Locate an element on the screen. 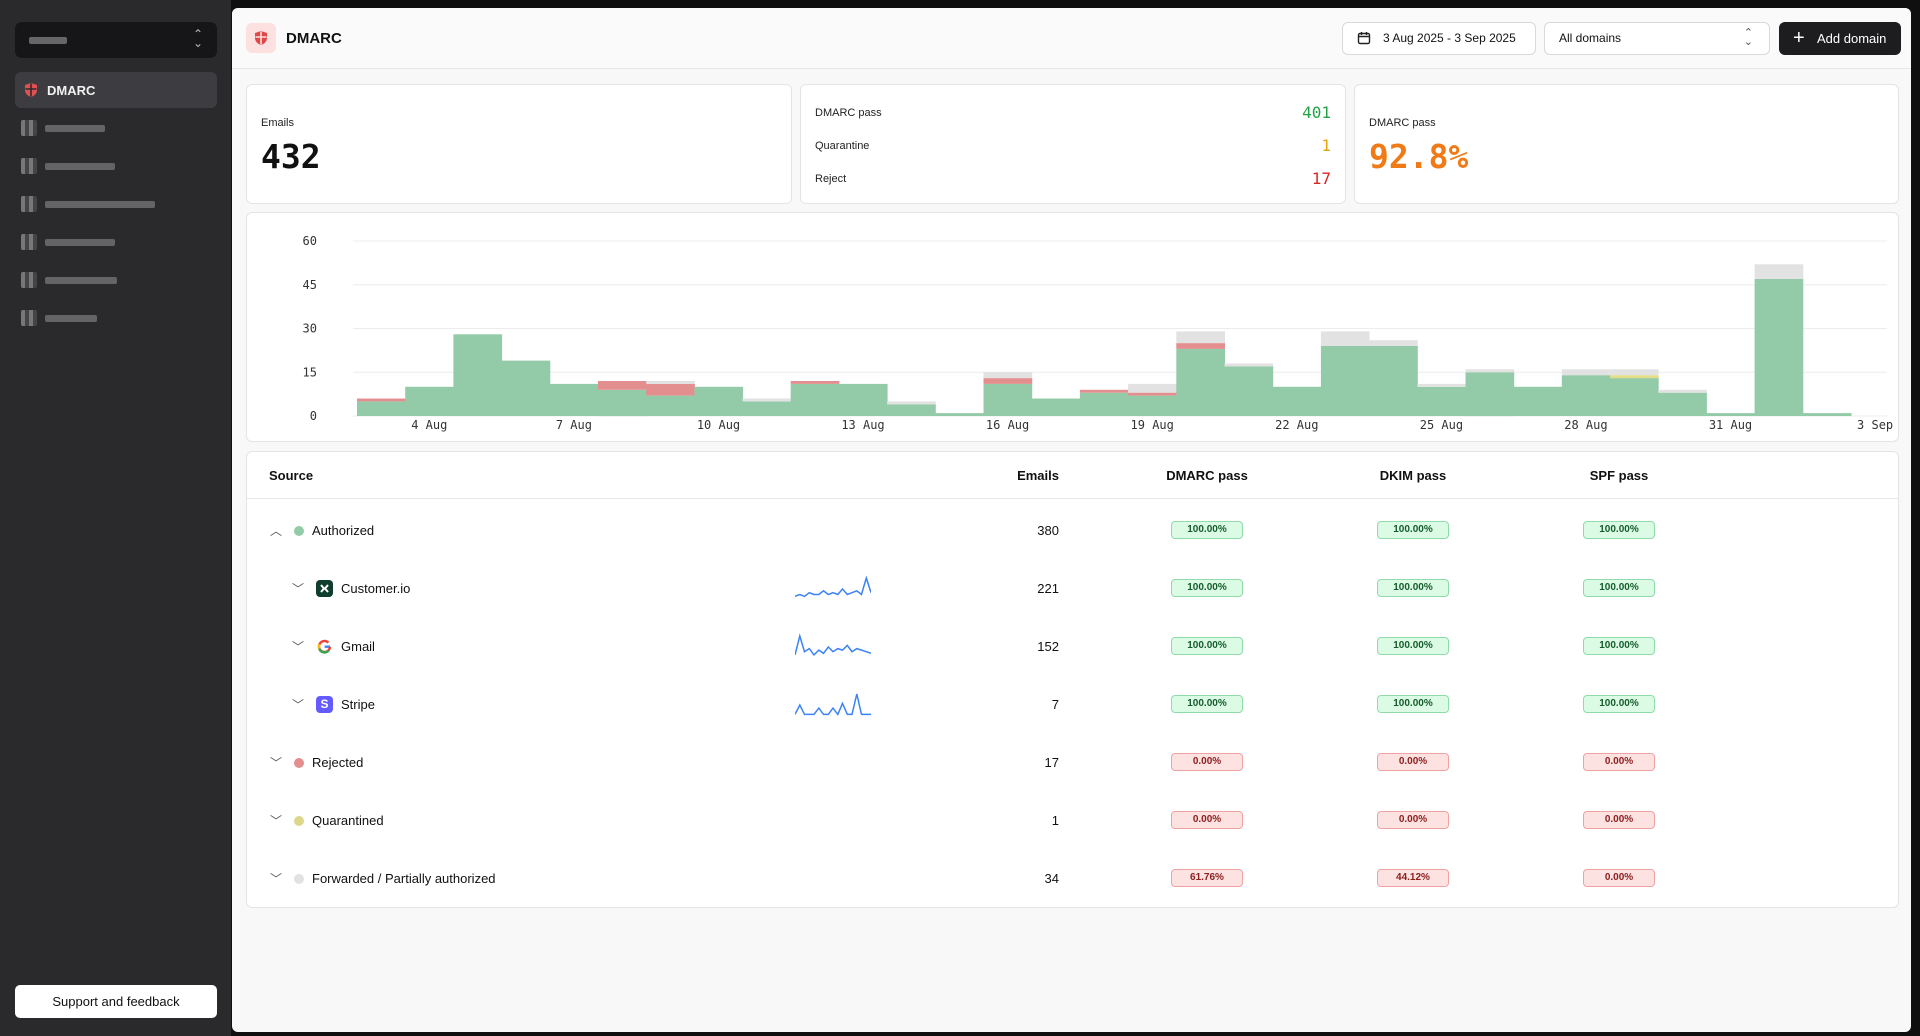 Image resolution: width=1920 pixels, height=1036 pixels. table-row: ﹀ S Stripe 7 100.00% 100.00% 100.00% is located at coordinates (1072, 705).